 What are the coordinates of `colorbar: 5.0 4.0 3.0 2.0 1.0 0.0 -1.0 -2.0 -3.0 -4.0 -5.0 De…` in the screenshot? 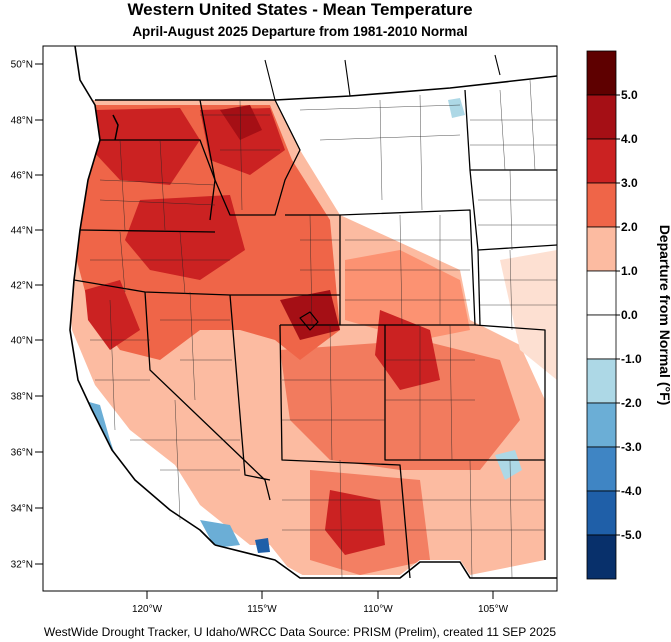 It's located at (628, 315).